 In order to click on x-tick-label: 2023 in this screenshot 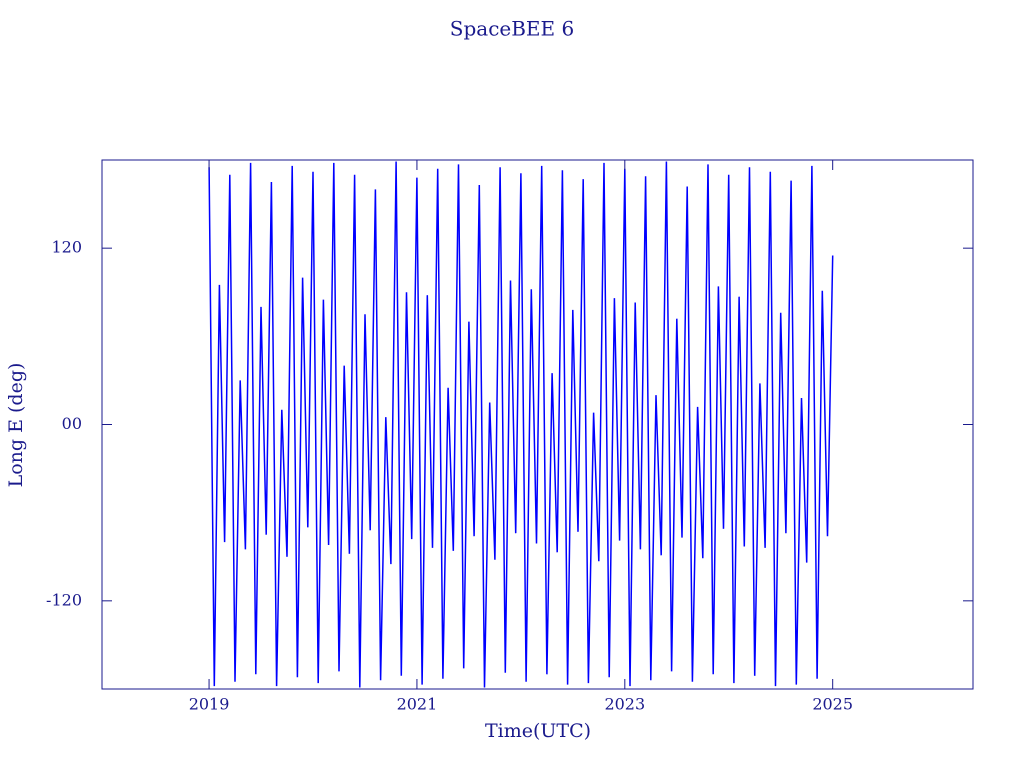, I will do `click(624, 704)`.